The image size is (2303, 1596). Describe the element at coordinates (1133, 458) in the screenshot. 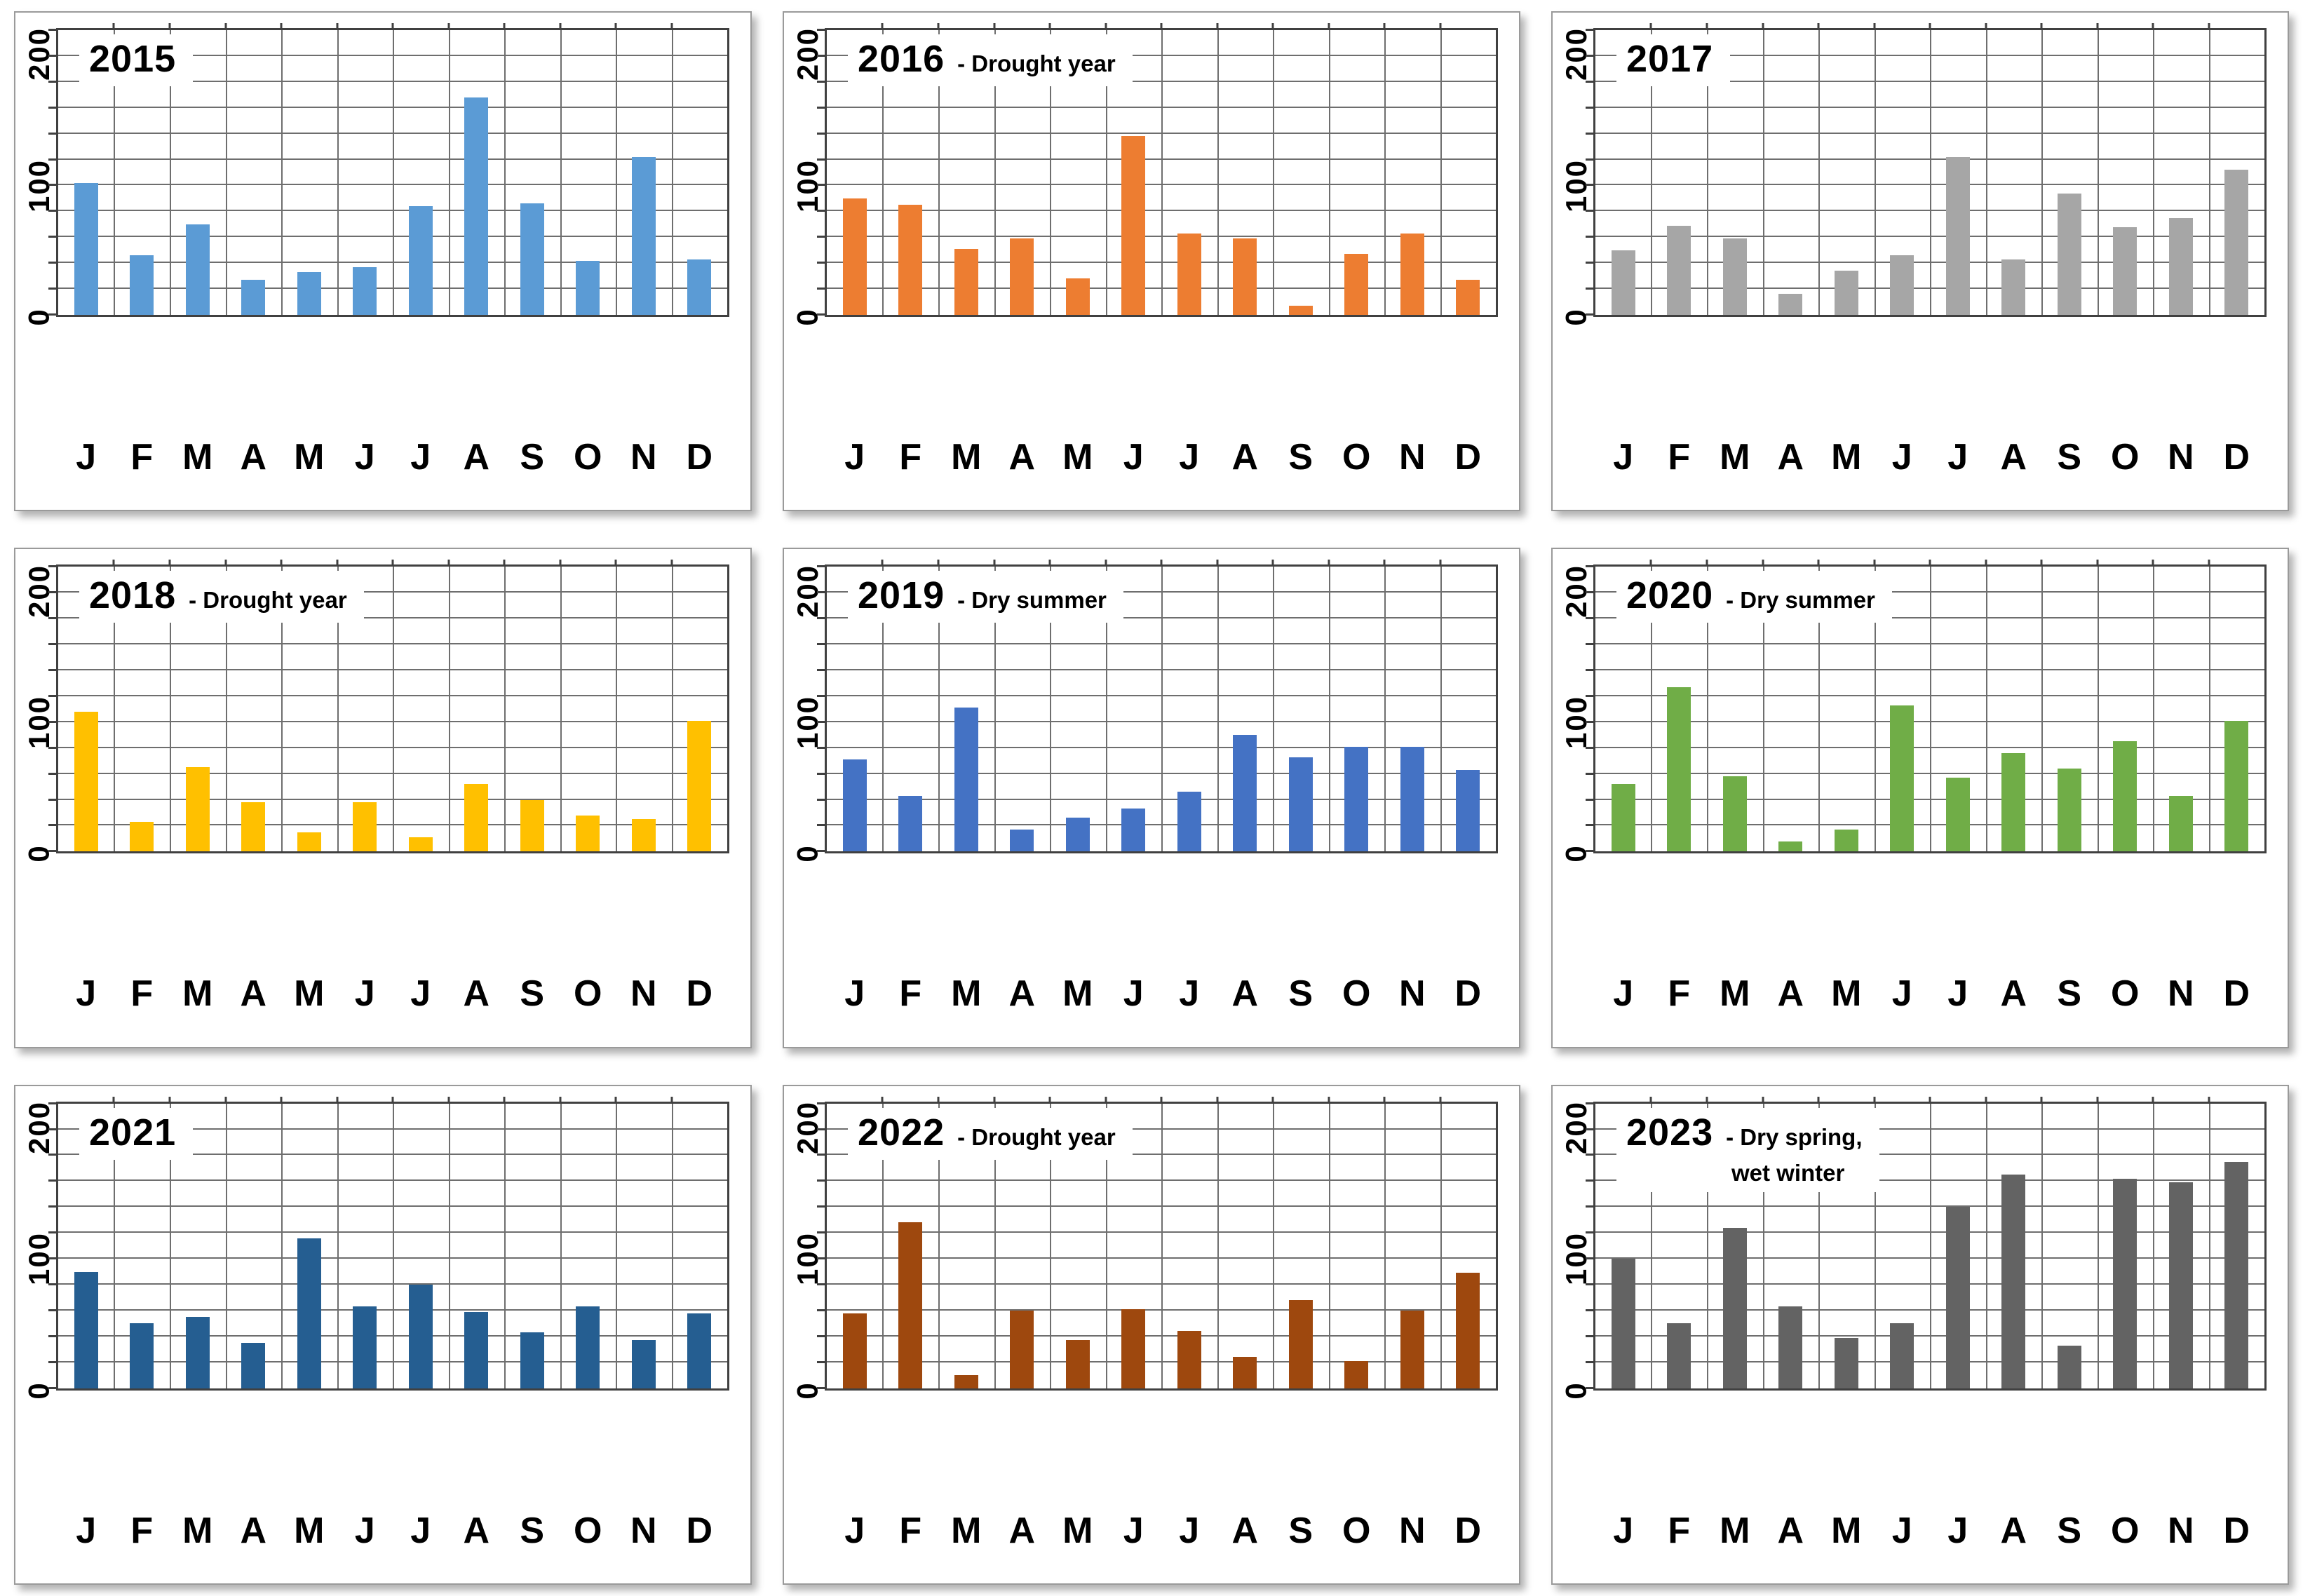

I see `month-label-6: J` at that location.